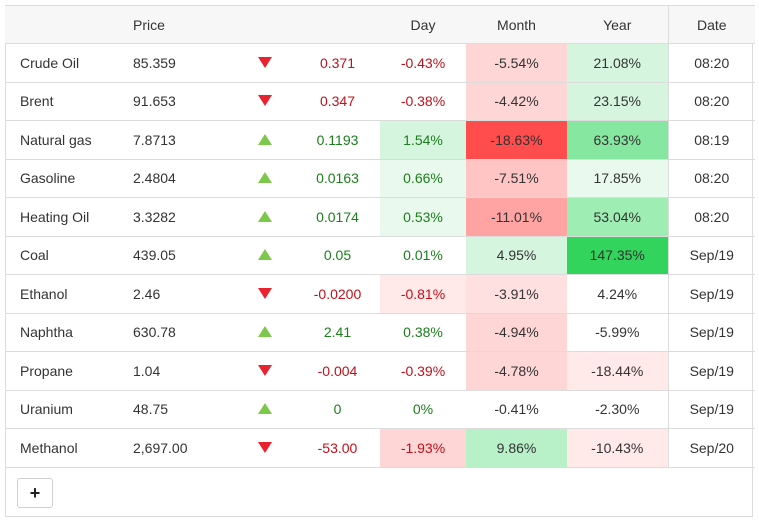 The image size is (759, 522). Describe the element at coordinates (337, 332) in the screenshot. I see `commodity-change: 2.41` at that location.